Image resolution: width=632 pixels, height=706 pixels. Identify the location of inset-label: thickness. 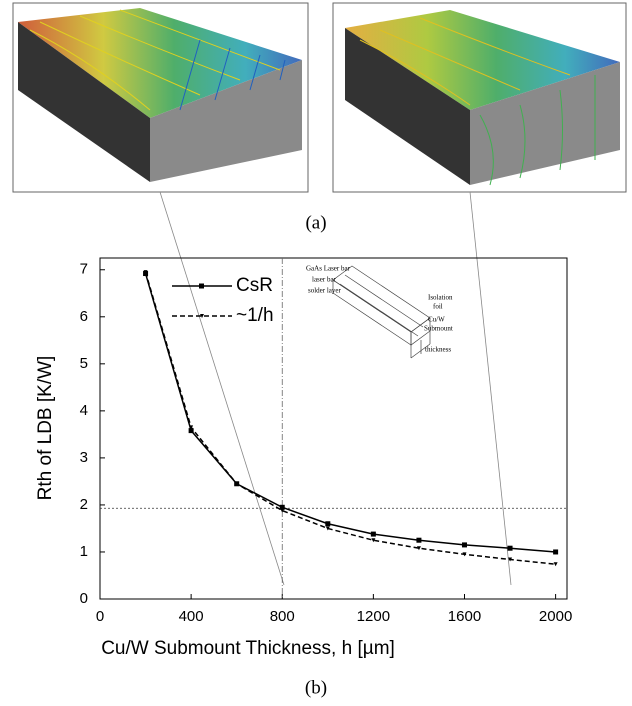
(438, 350).